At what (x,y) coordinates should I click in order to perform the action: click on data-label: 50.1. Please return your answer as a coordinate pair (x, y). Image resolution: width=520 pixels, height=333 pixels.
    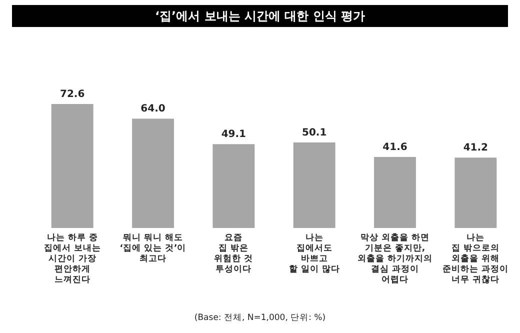
    Looking at the image, I should click on (314, 132).